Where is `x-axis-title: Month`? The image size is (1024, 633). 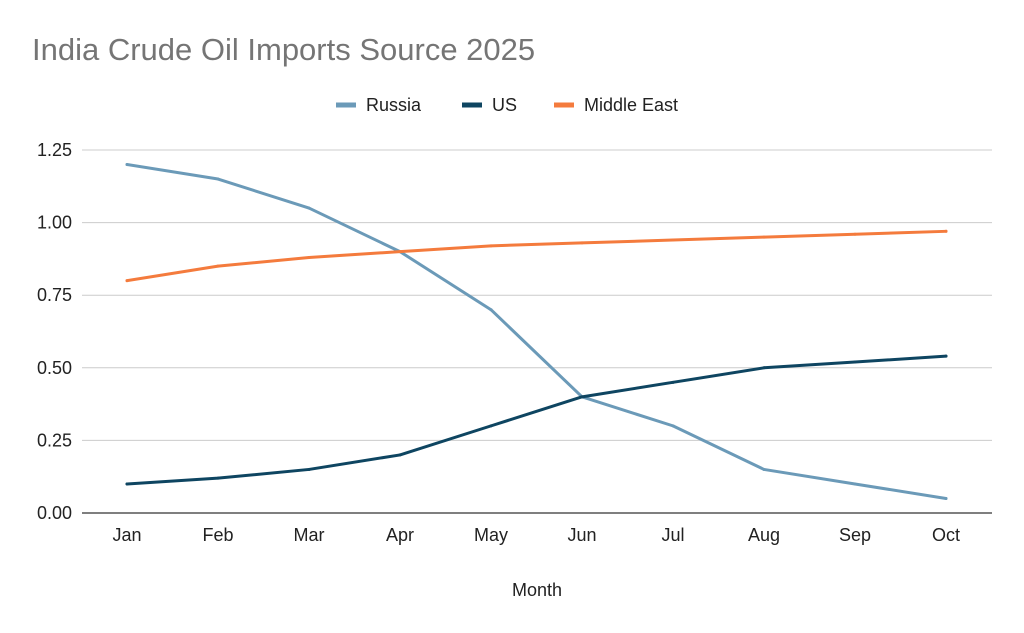 x-axis-title: Month is located at coordinates (537, 590).